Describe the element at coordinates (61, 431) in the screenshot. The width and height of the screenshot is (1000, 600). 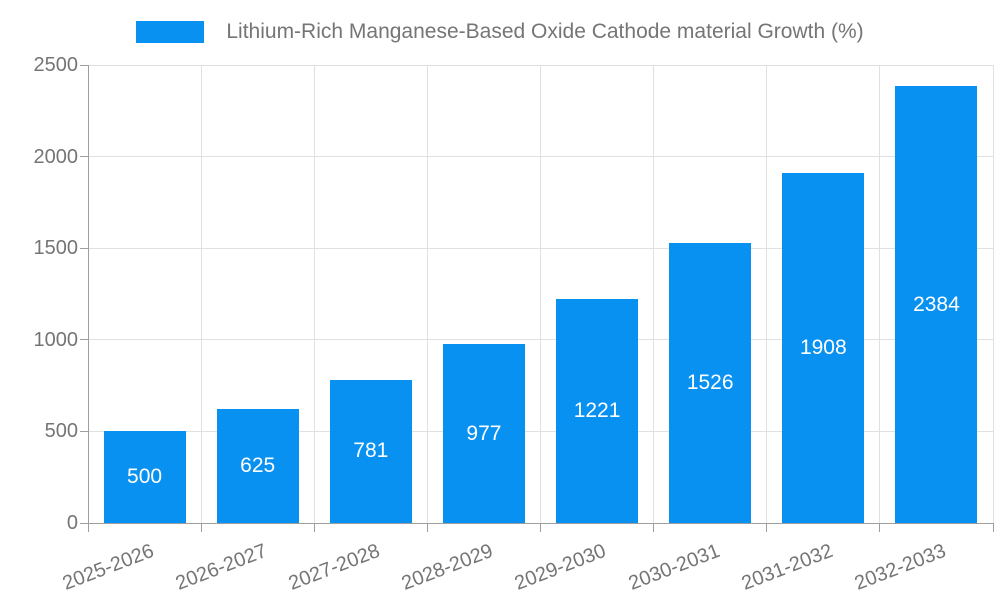
I see `y-axis-label: 500` at that location.